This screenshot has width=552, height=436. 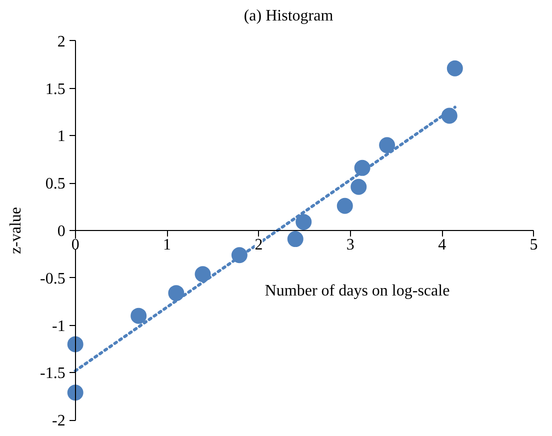 I want to click on x-tick-label: 3, so click(x=350, y=245).